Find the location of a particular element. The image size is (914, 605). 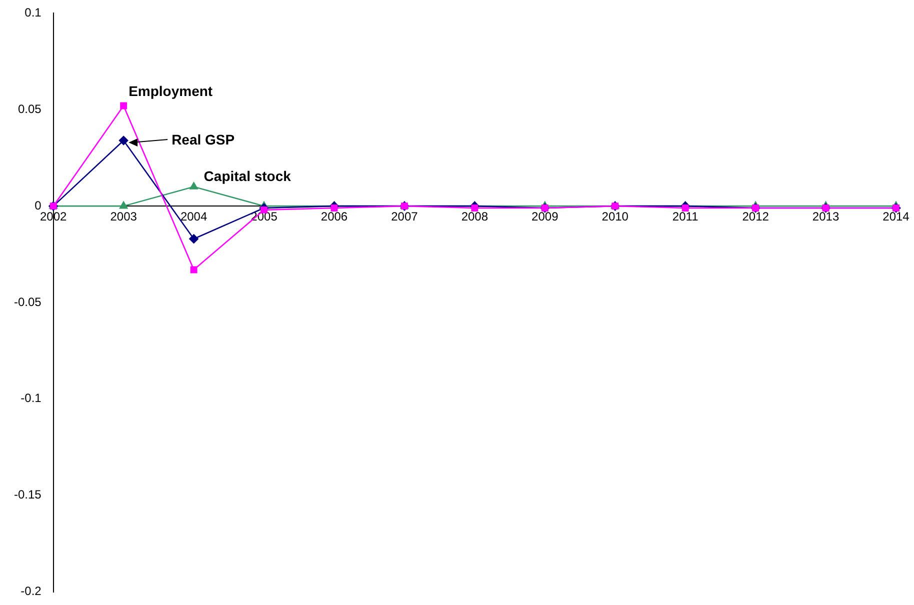

text: Real GSP is located at coordinates (203, 139).